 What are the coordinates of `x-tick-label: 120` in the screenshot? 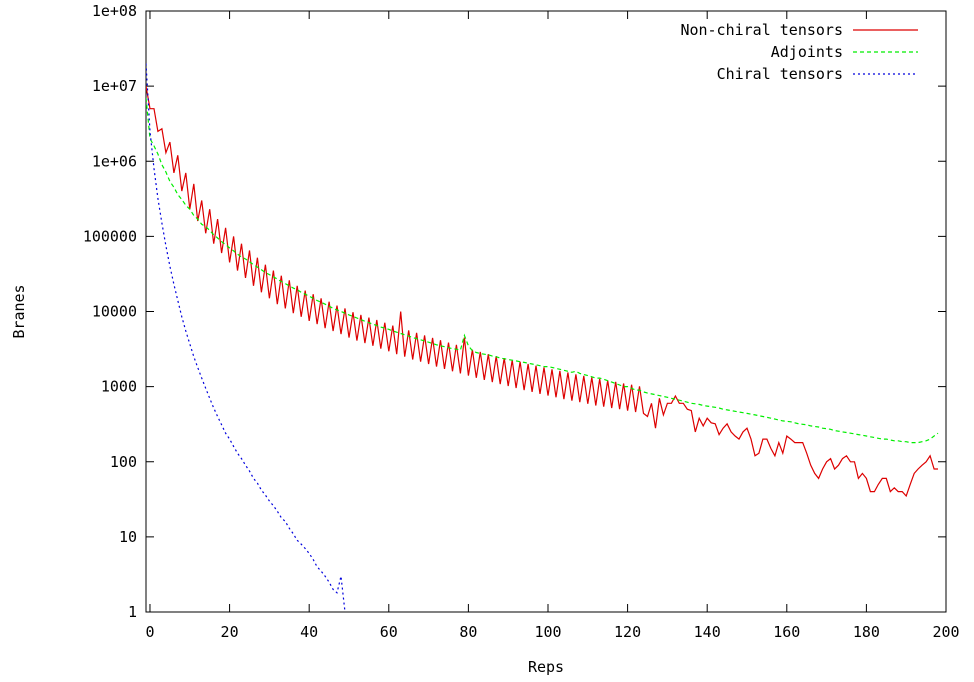 It's located at (627, 632).